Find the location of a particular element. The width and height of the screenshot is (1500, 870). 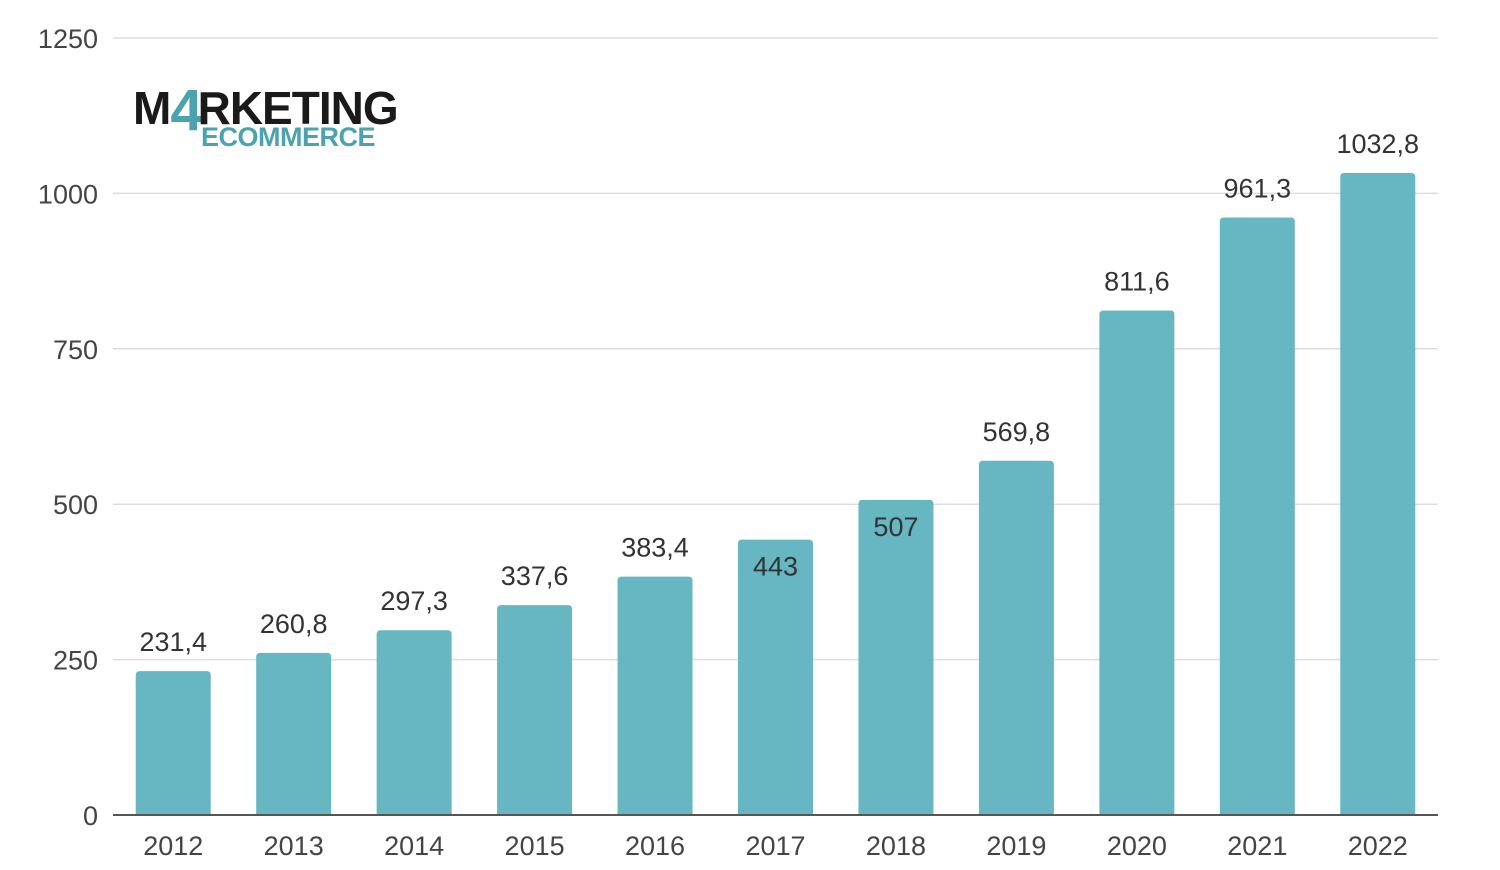

data-label-2018: 507 is located at coordinates (895, 527).